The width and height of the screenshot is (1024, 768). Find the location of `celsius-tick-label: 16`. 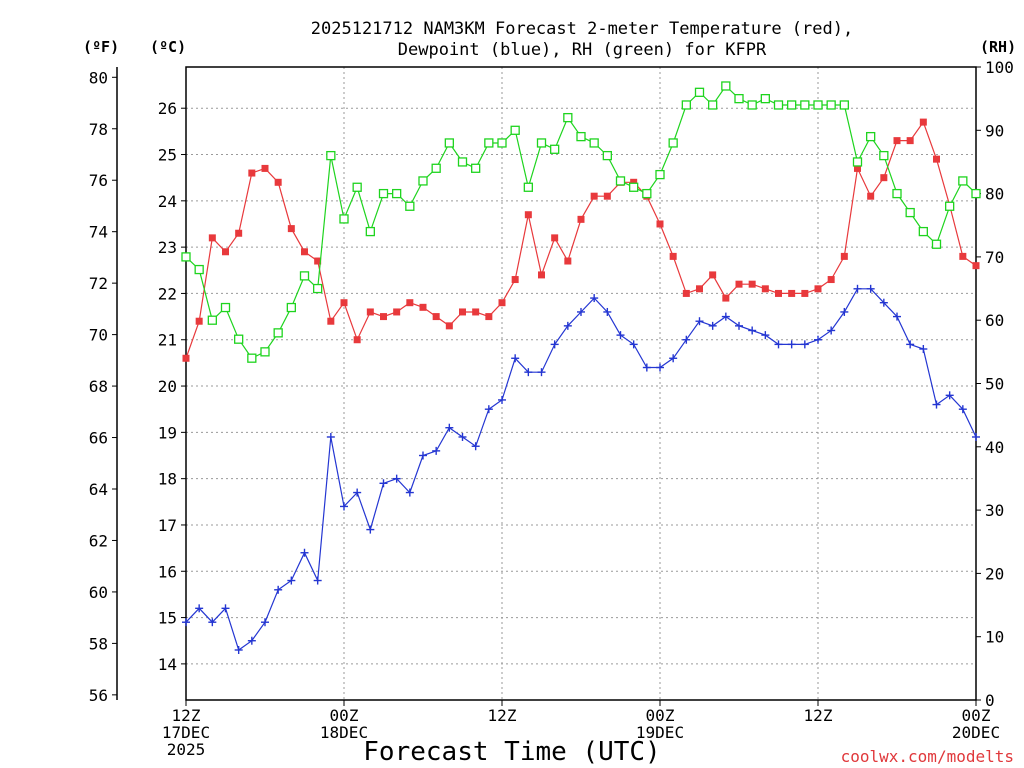

celsius-tick-label: 16 is located at coordinates (167, 571).